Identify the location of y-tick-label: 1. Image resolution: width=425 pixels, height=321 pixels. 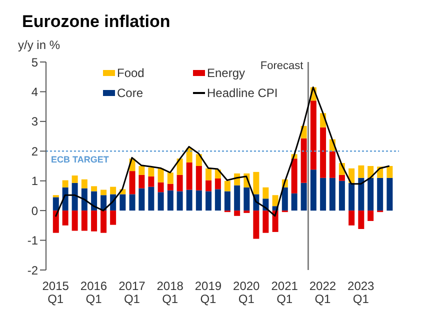
(34, 181).